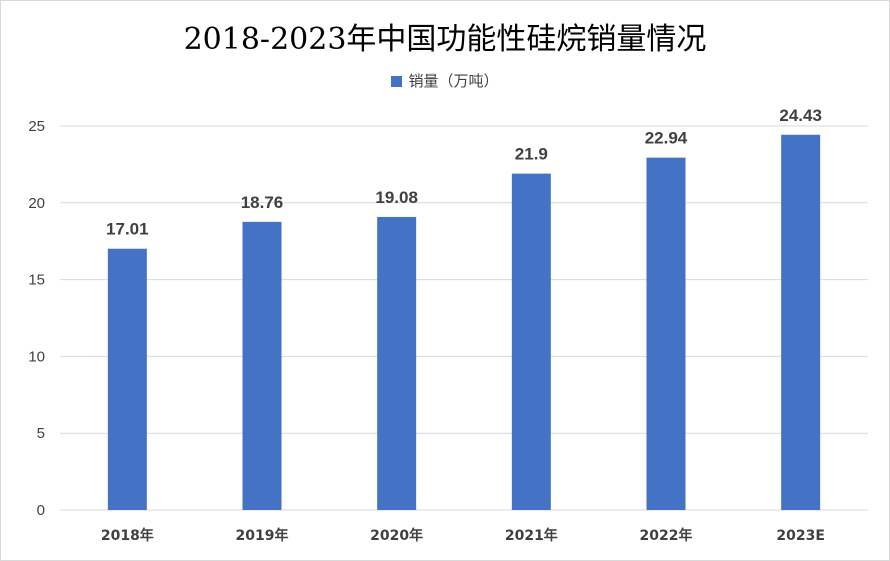 This screenshot has height=561, width=890. I want to click on x-category-label: 2019年, so click(262, 535).